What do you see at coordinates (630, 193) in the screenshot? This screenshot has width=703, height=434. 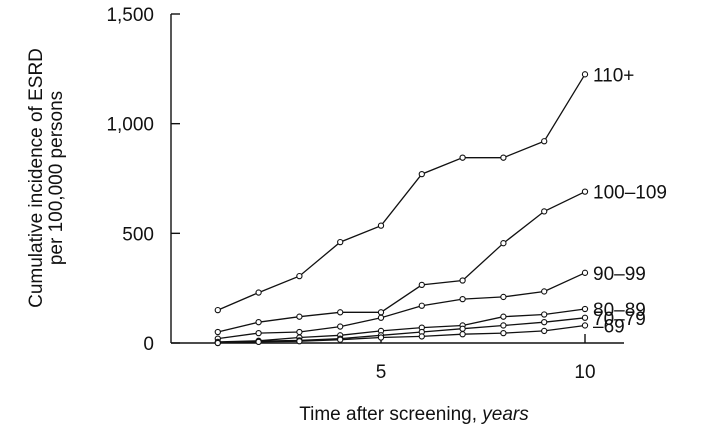 I see `series-label: 100–109` at bounding box center [630, 193].